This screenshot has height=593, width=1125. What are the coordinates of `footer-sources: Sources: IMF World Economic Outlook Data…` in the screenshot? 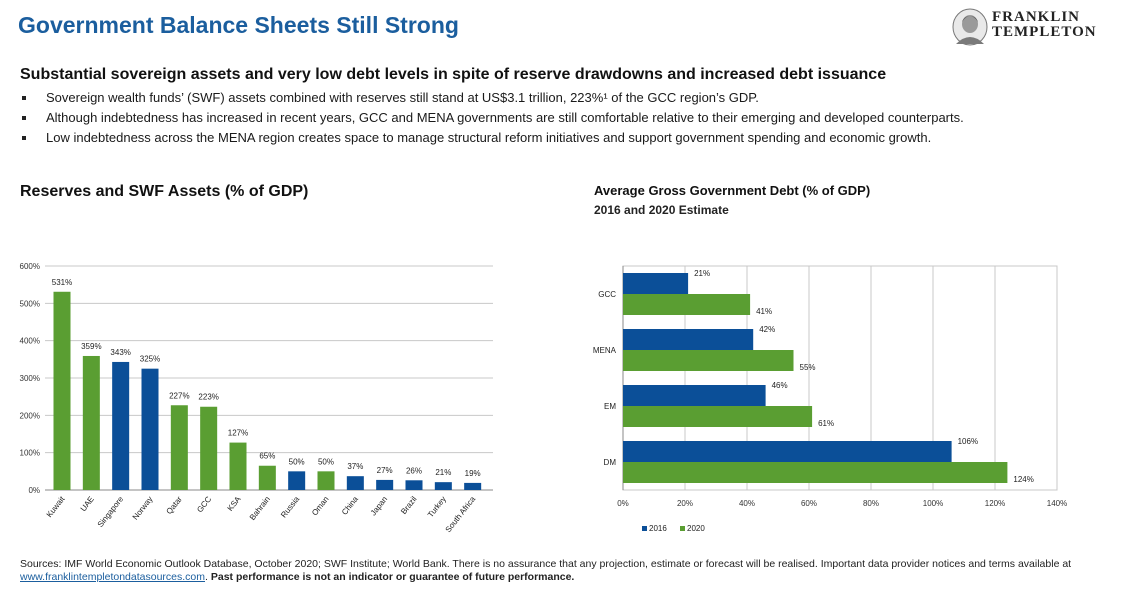 It's located at (546, 570).